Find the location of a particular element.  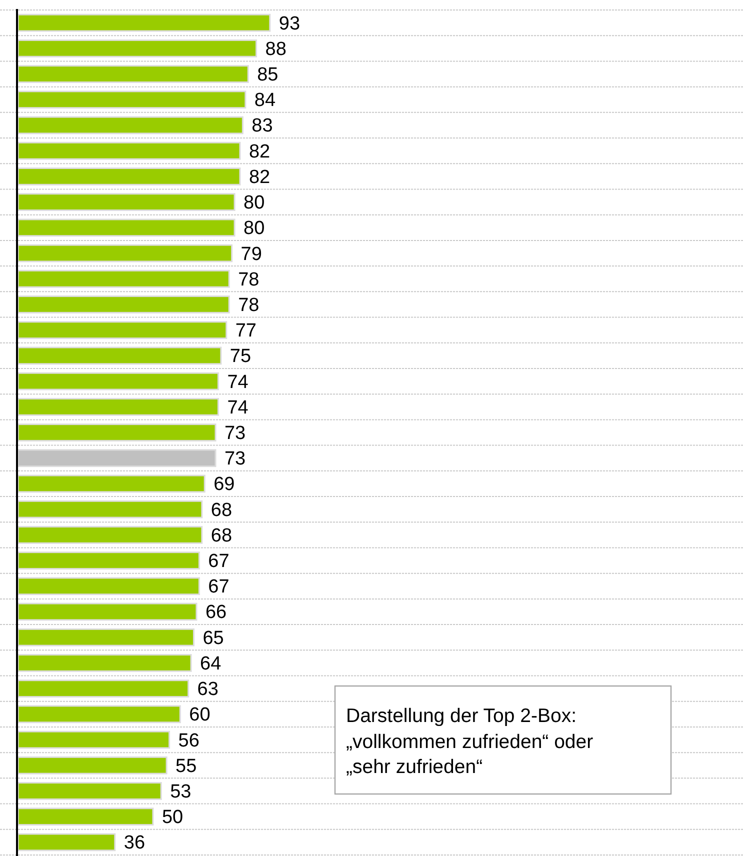

data-label: 55 is located at coordinates (186, 766).